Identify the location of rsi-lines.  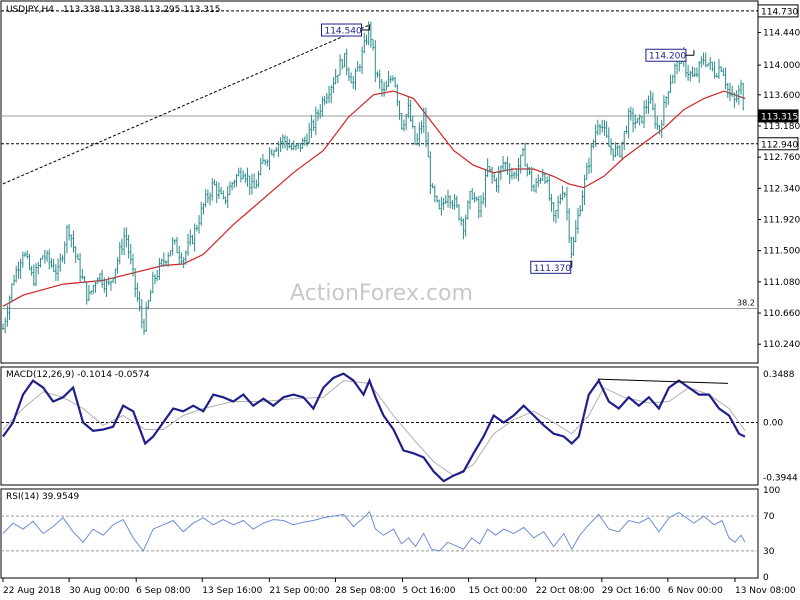
(379, 531).